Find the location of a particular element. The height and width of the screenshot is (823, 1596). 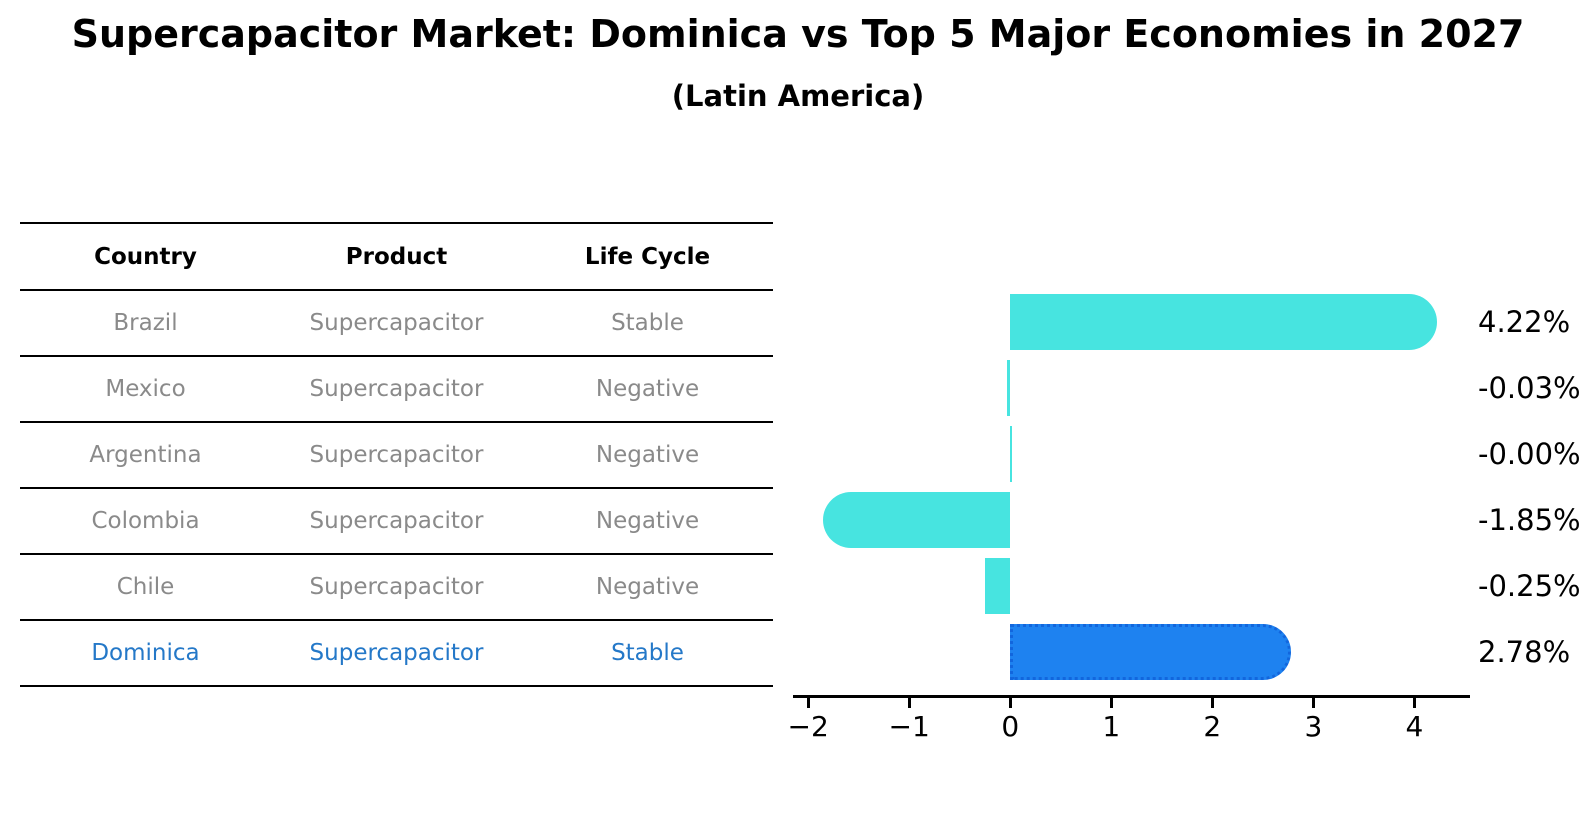

bar-mexico is located at coordinates (1009, 388).